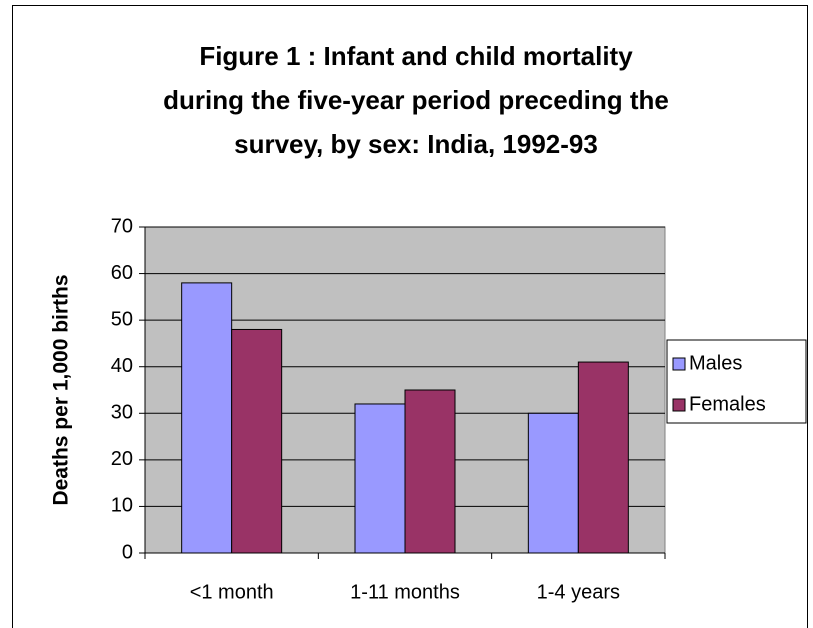 This screenshot has height=628, width=813. What do you see at coordinates (127, 552) in the screenshot?
I see `y-tick-label: 0` at bounding box center [127, 552].